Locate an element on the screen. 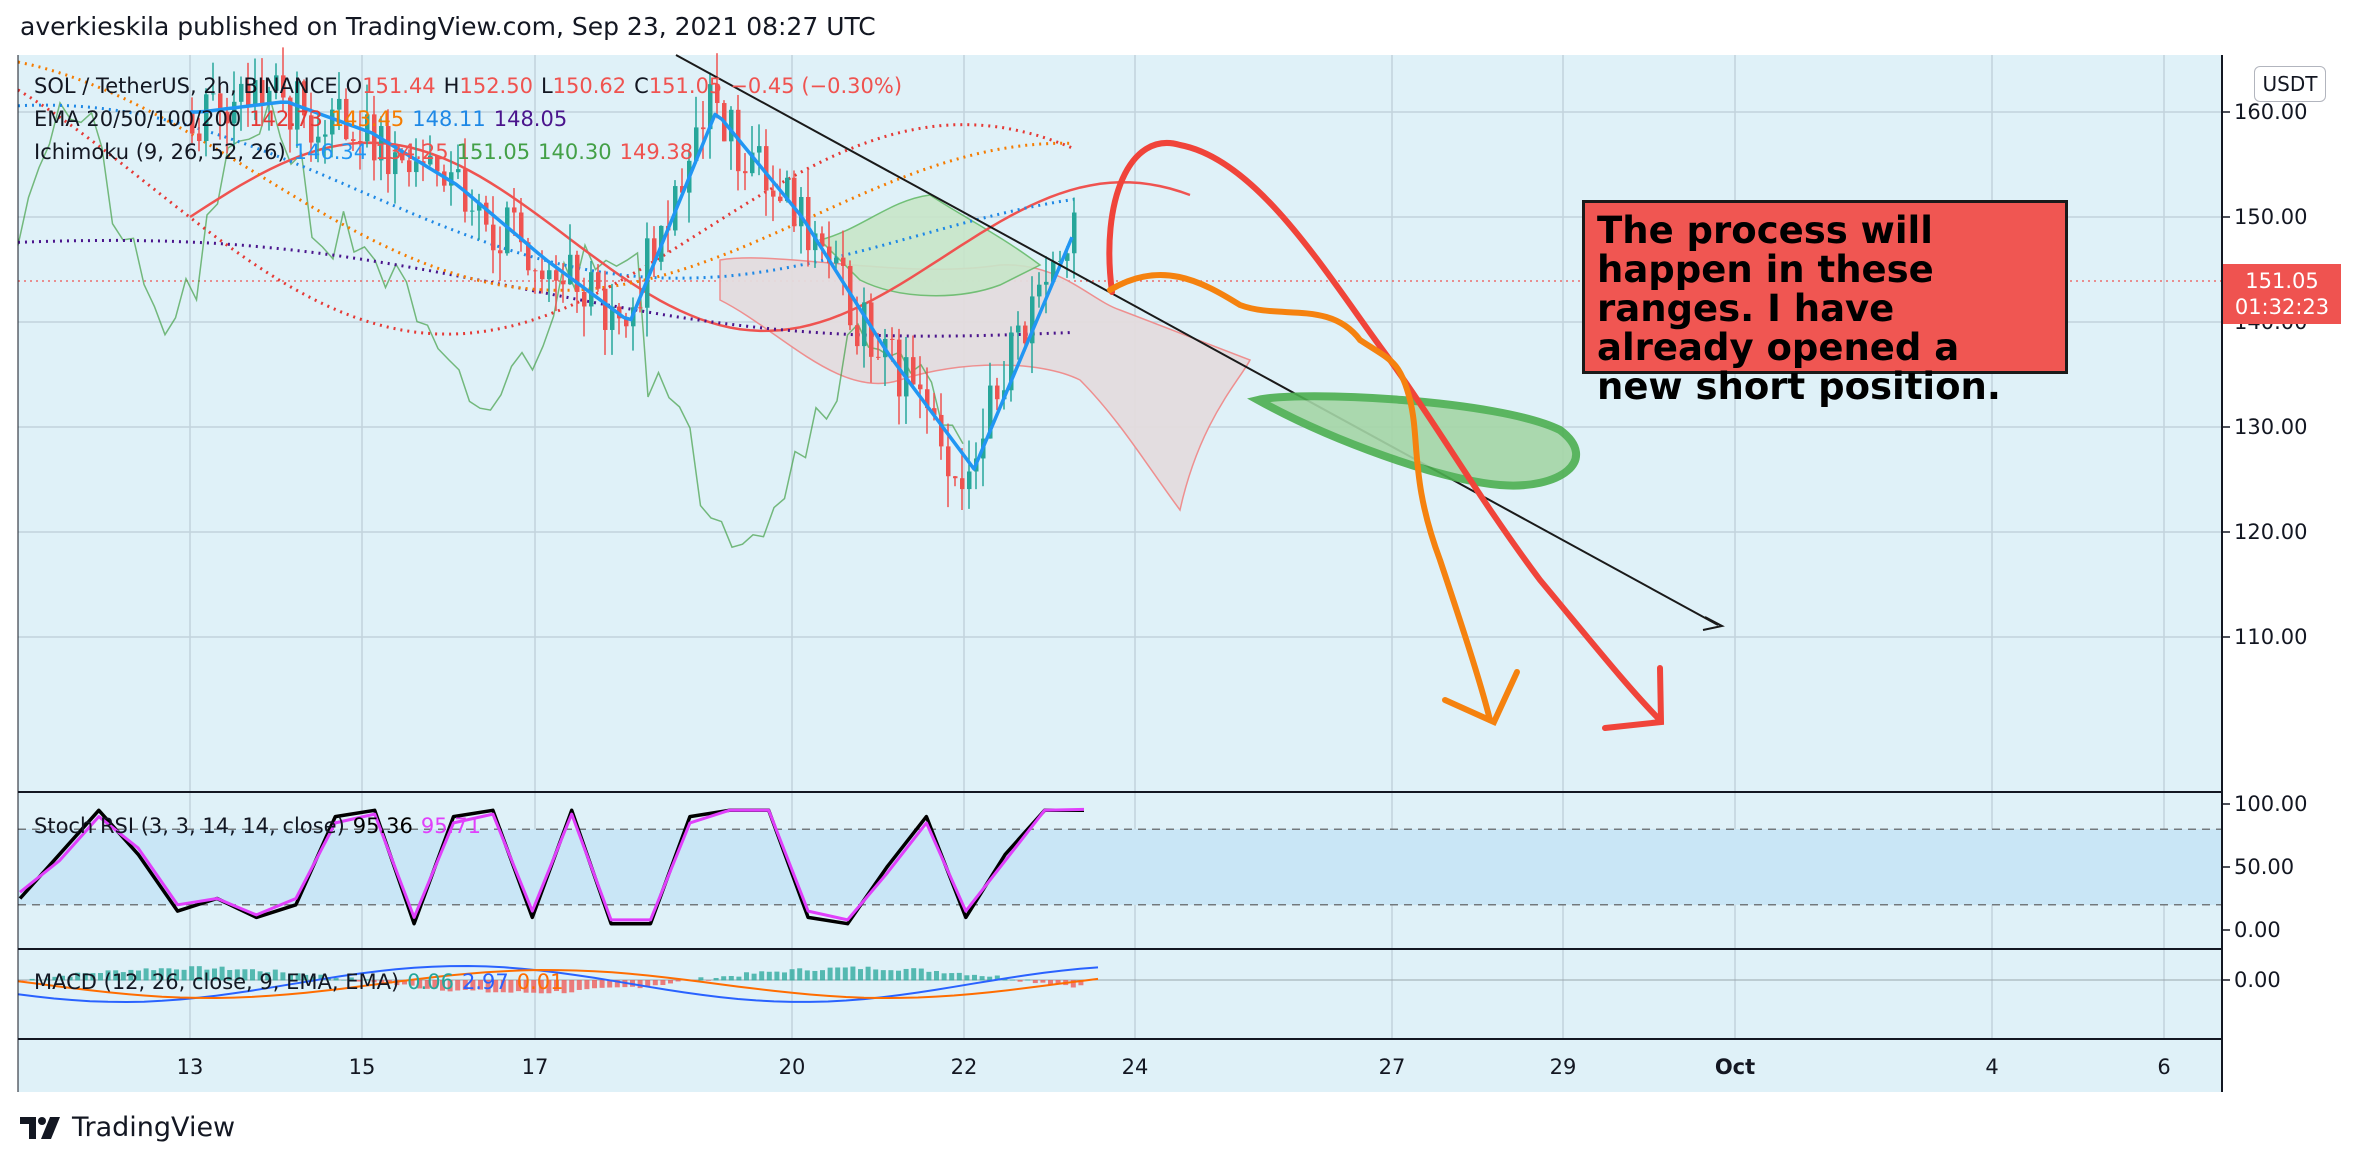  currency-button: USDT is located at coordinates (2290, 84).